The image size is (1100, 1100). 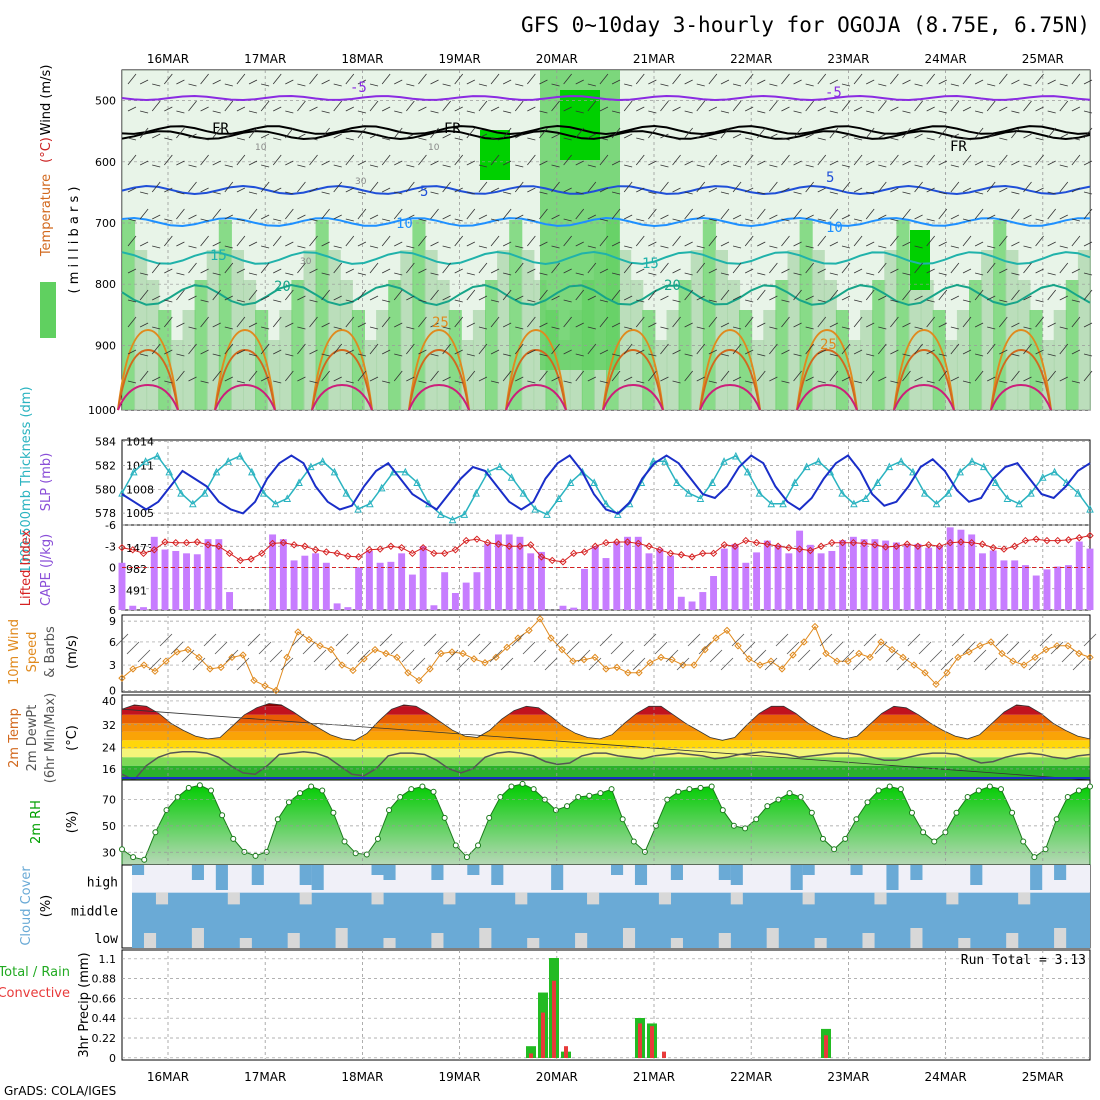 I want to click on rh2m-axis-label: 2m RH, so click(x=36, y=822).